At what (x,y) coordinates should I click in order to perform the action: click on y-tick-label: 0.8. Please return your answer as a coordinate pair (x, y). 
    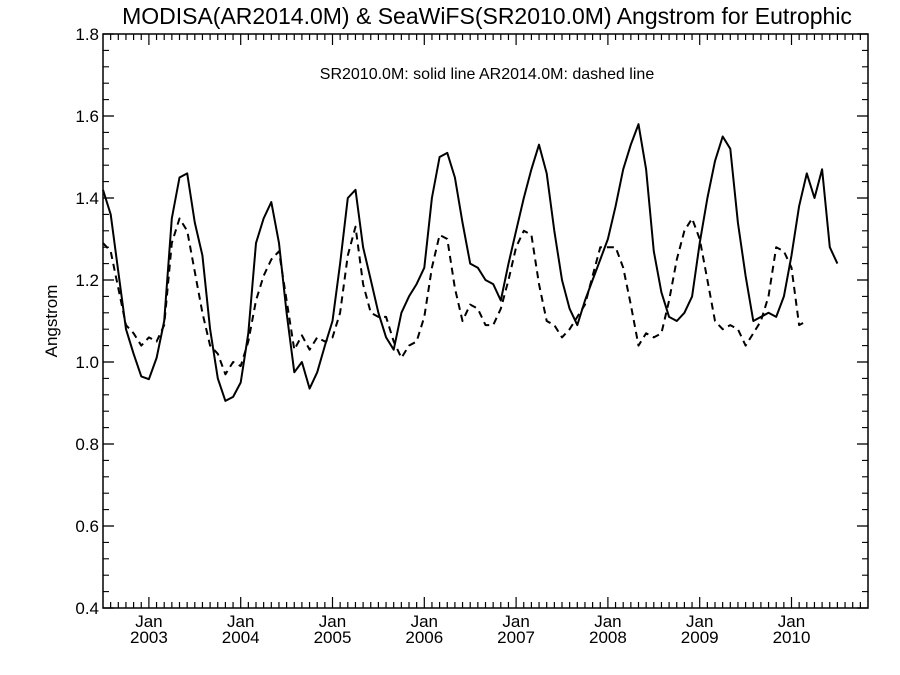
    Looking at the image, I should click on (87, 444).